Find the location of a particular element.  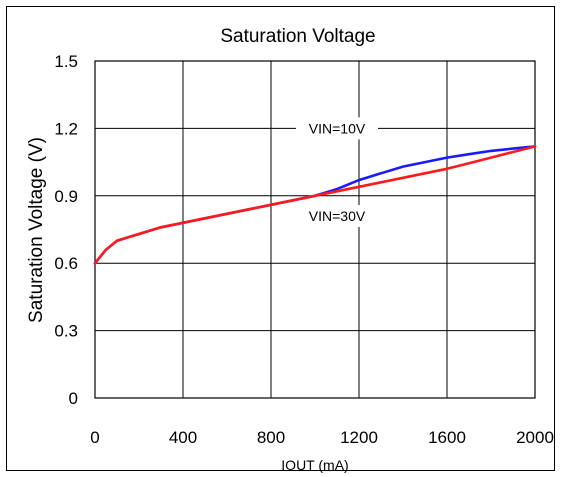

y-tick-label: 0 is located at coordinates (73, 398).